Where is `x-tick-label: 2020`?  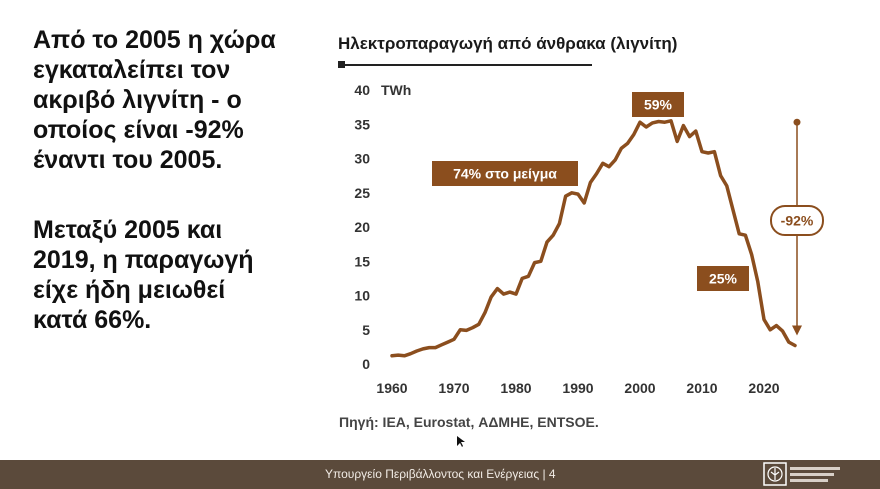 x-tick-label: 2020 is located at coordinates (763, 388).